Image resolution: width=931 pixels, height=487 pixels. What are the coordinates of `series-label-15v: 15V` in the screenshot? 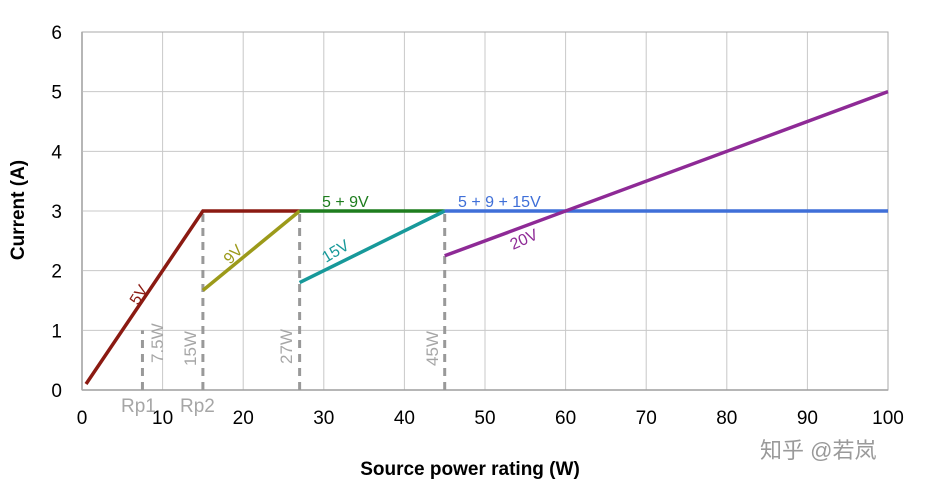 It's located at (335, 251).